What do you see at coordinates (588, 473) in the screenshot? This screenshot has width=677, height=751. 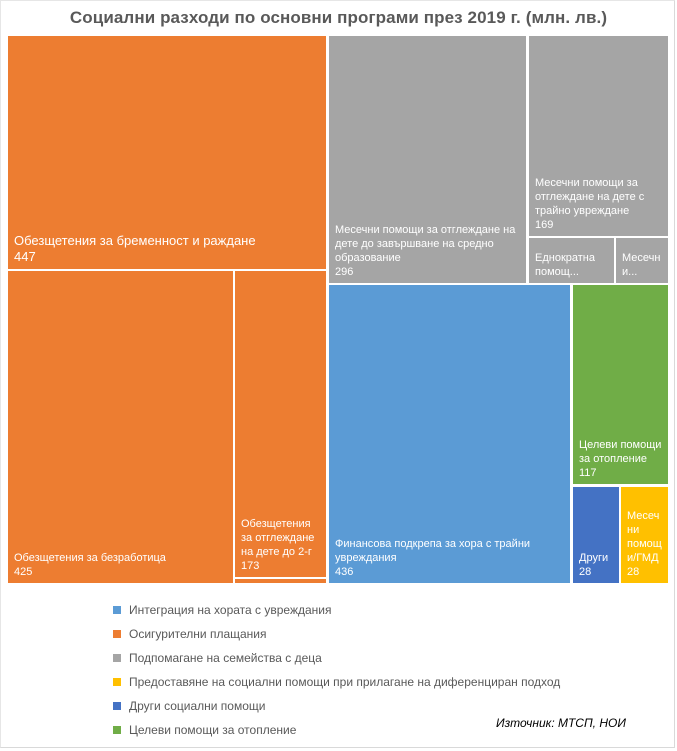 I see `cell-value-text: 117` at bounding box center [588, 473].